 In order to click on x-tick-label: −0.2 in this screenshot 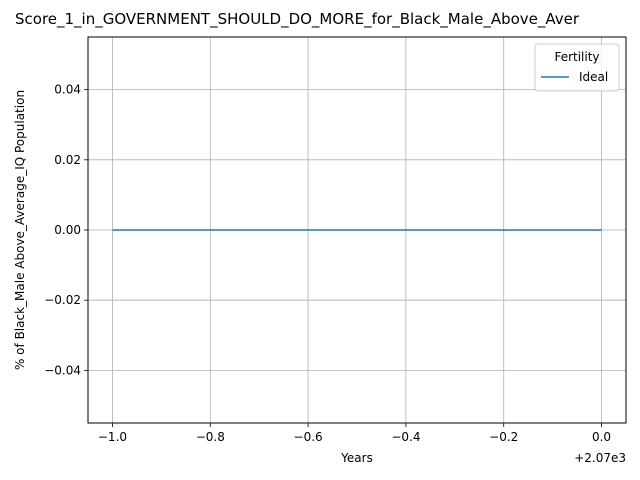, I will do `click(503, 437)`.